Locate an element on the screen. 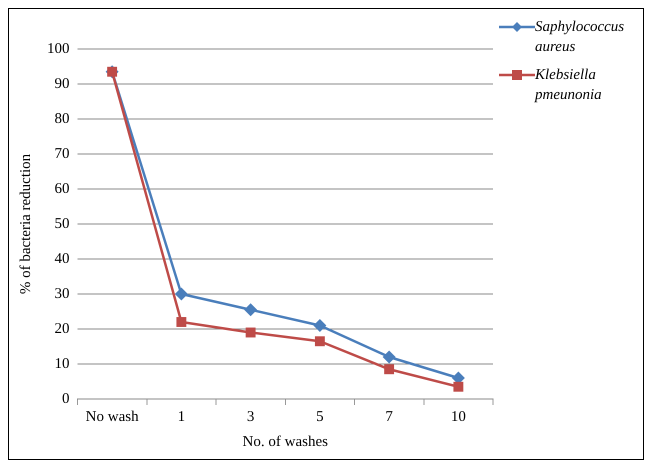 The image size is (652, 468). y-tick-label: 100 is located at coordinates (58, 48).